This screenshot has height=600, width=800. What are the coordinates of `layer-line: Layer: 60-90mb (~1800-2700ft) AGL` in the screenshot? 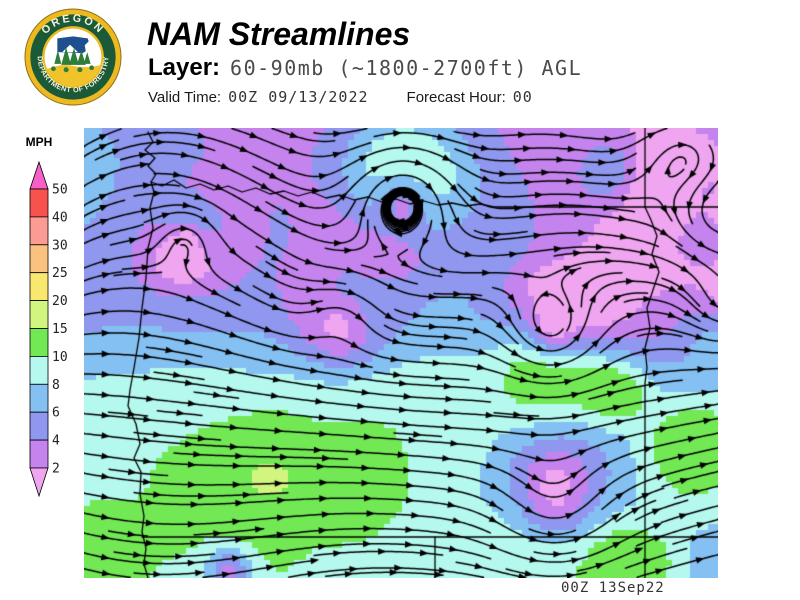 It's located at (365, 68).